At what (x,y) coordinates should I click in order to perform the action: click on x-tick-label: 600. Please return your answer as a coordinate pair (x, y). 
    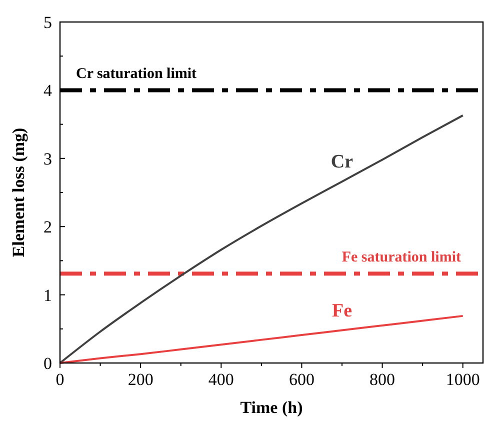
    Looking at the image, I should click on (301, 379).